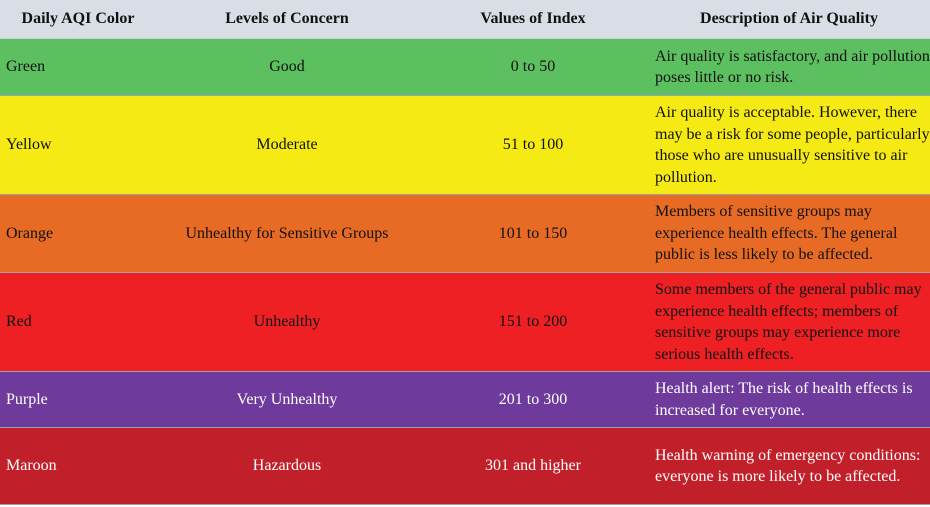 The width and height of the screenshot is (930, 507). What do you see at coordinates (533, 233) in the screenshot?
I see `index-values-cell: 101 to 150` at bounding box center [533, 233].